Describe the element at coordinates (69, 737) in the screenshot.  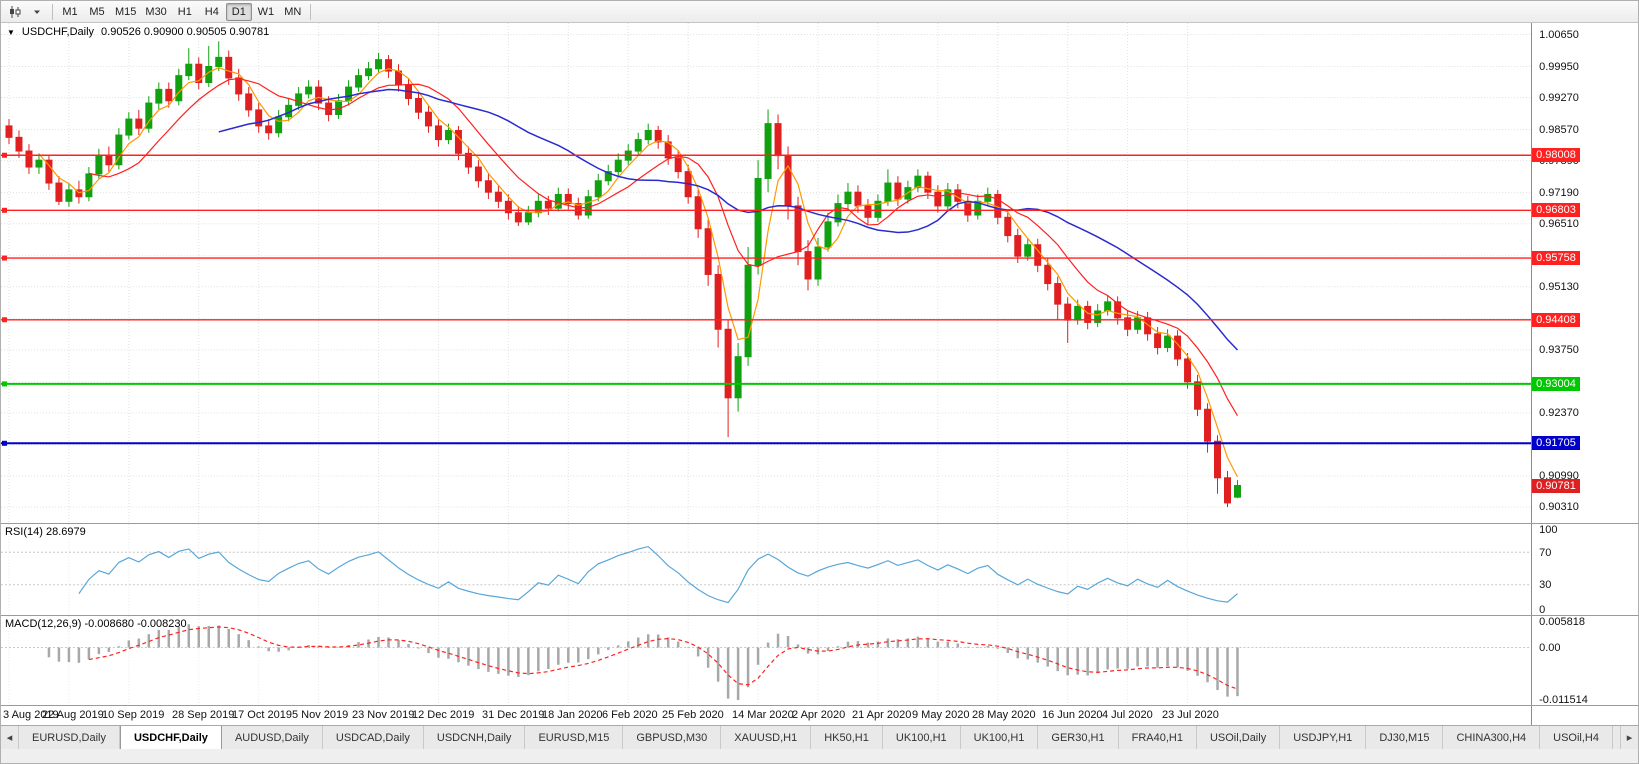
I see `chart-tab-eurusd-daily: EURUSD,Daily` at that location.